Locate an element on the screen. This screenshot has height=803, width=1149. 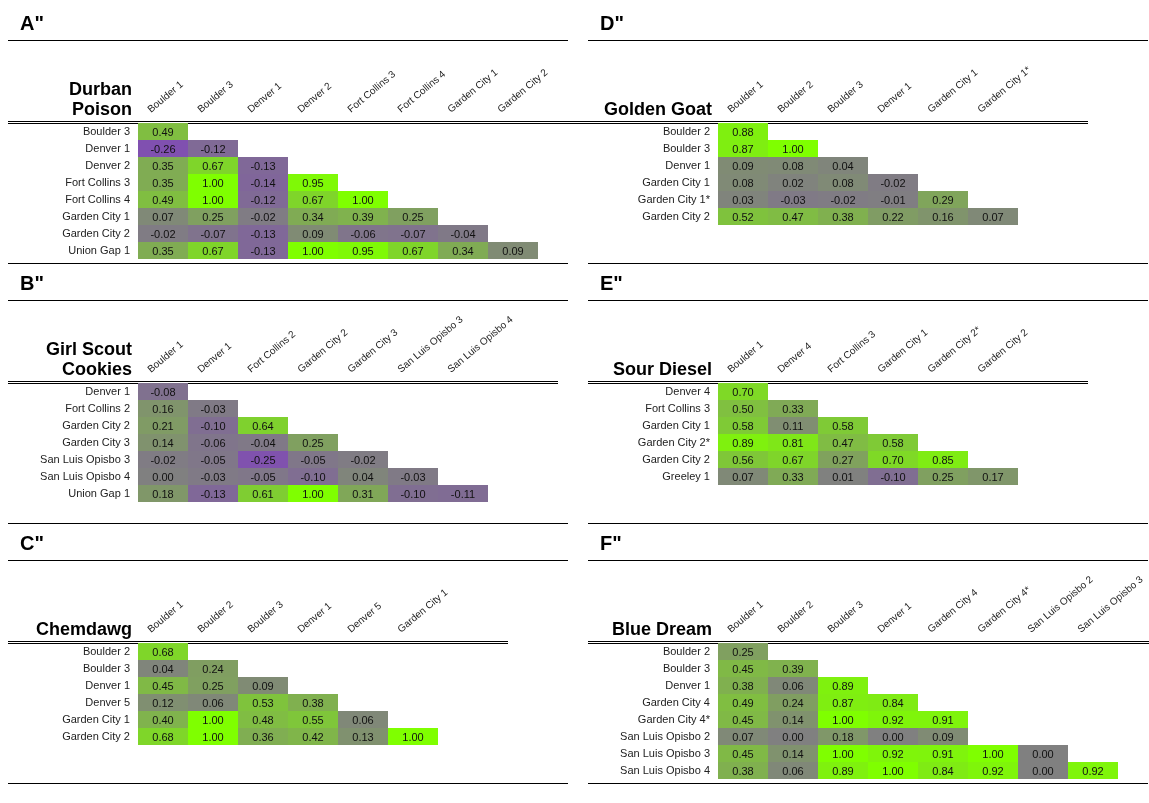
data-label: 0.21 is located at coordinates (163, 425).